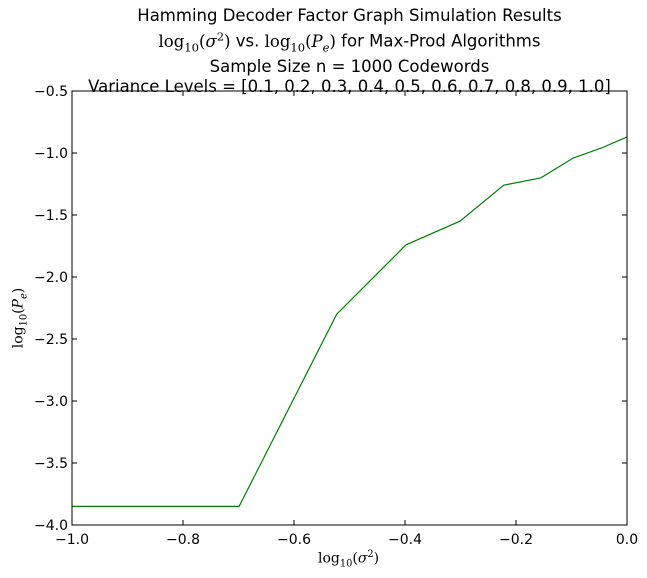 Image resolution: width=647 pixels, height=578 pixels. Describe the element at coordinates (51, 92) in the screenshot. I see `y-tick-label: −0.5` at that location.